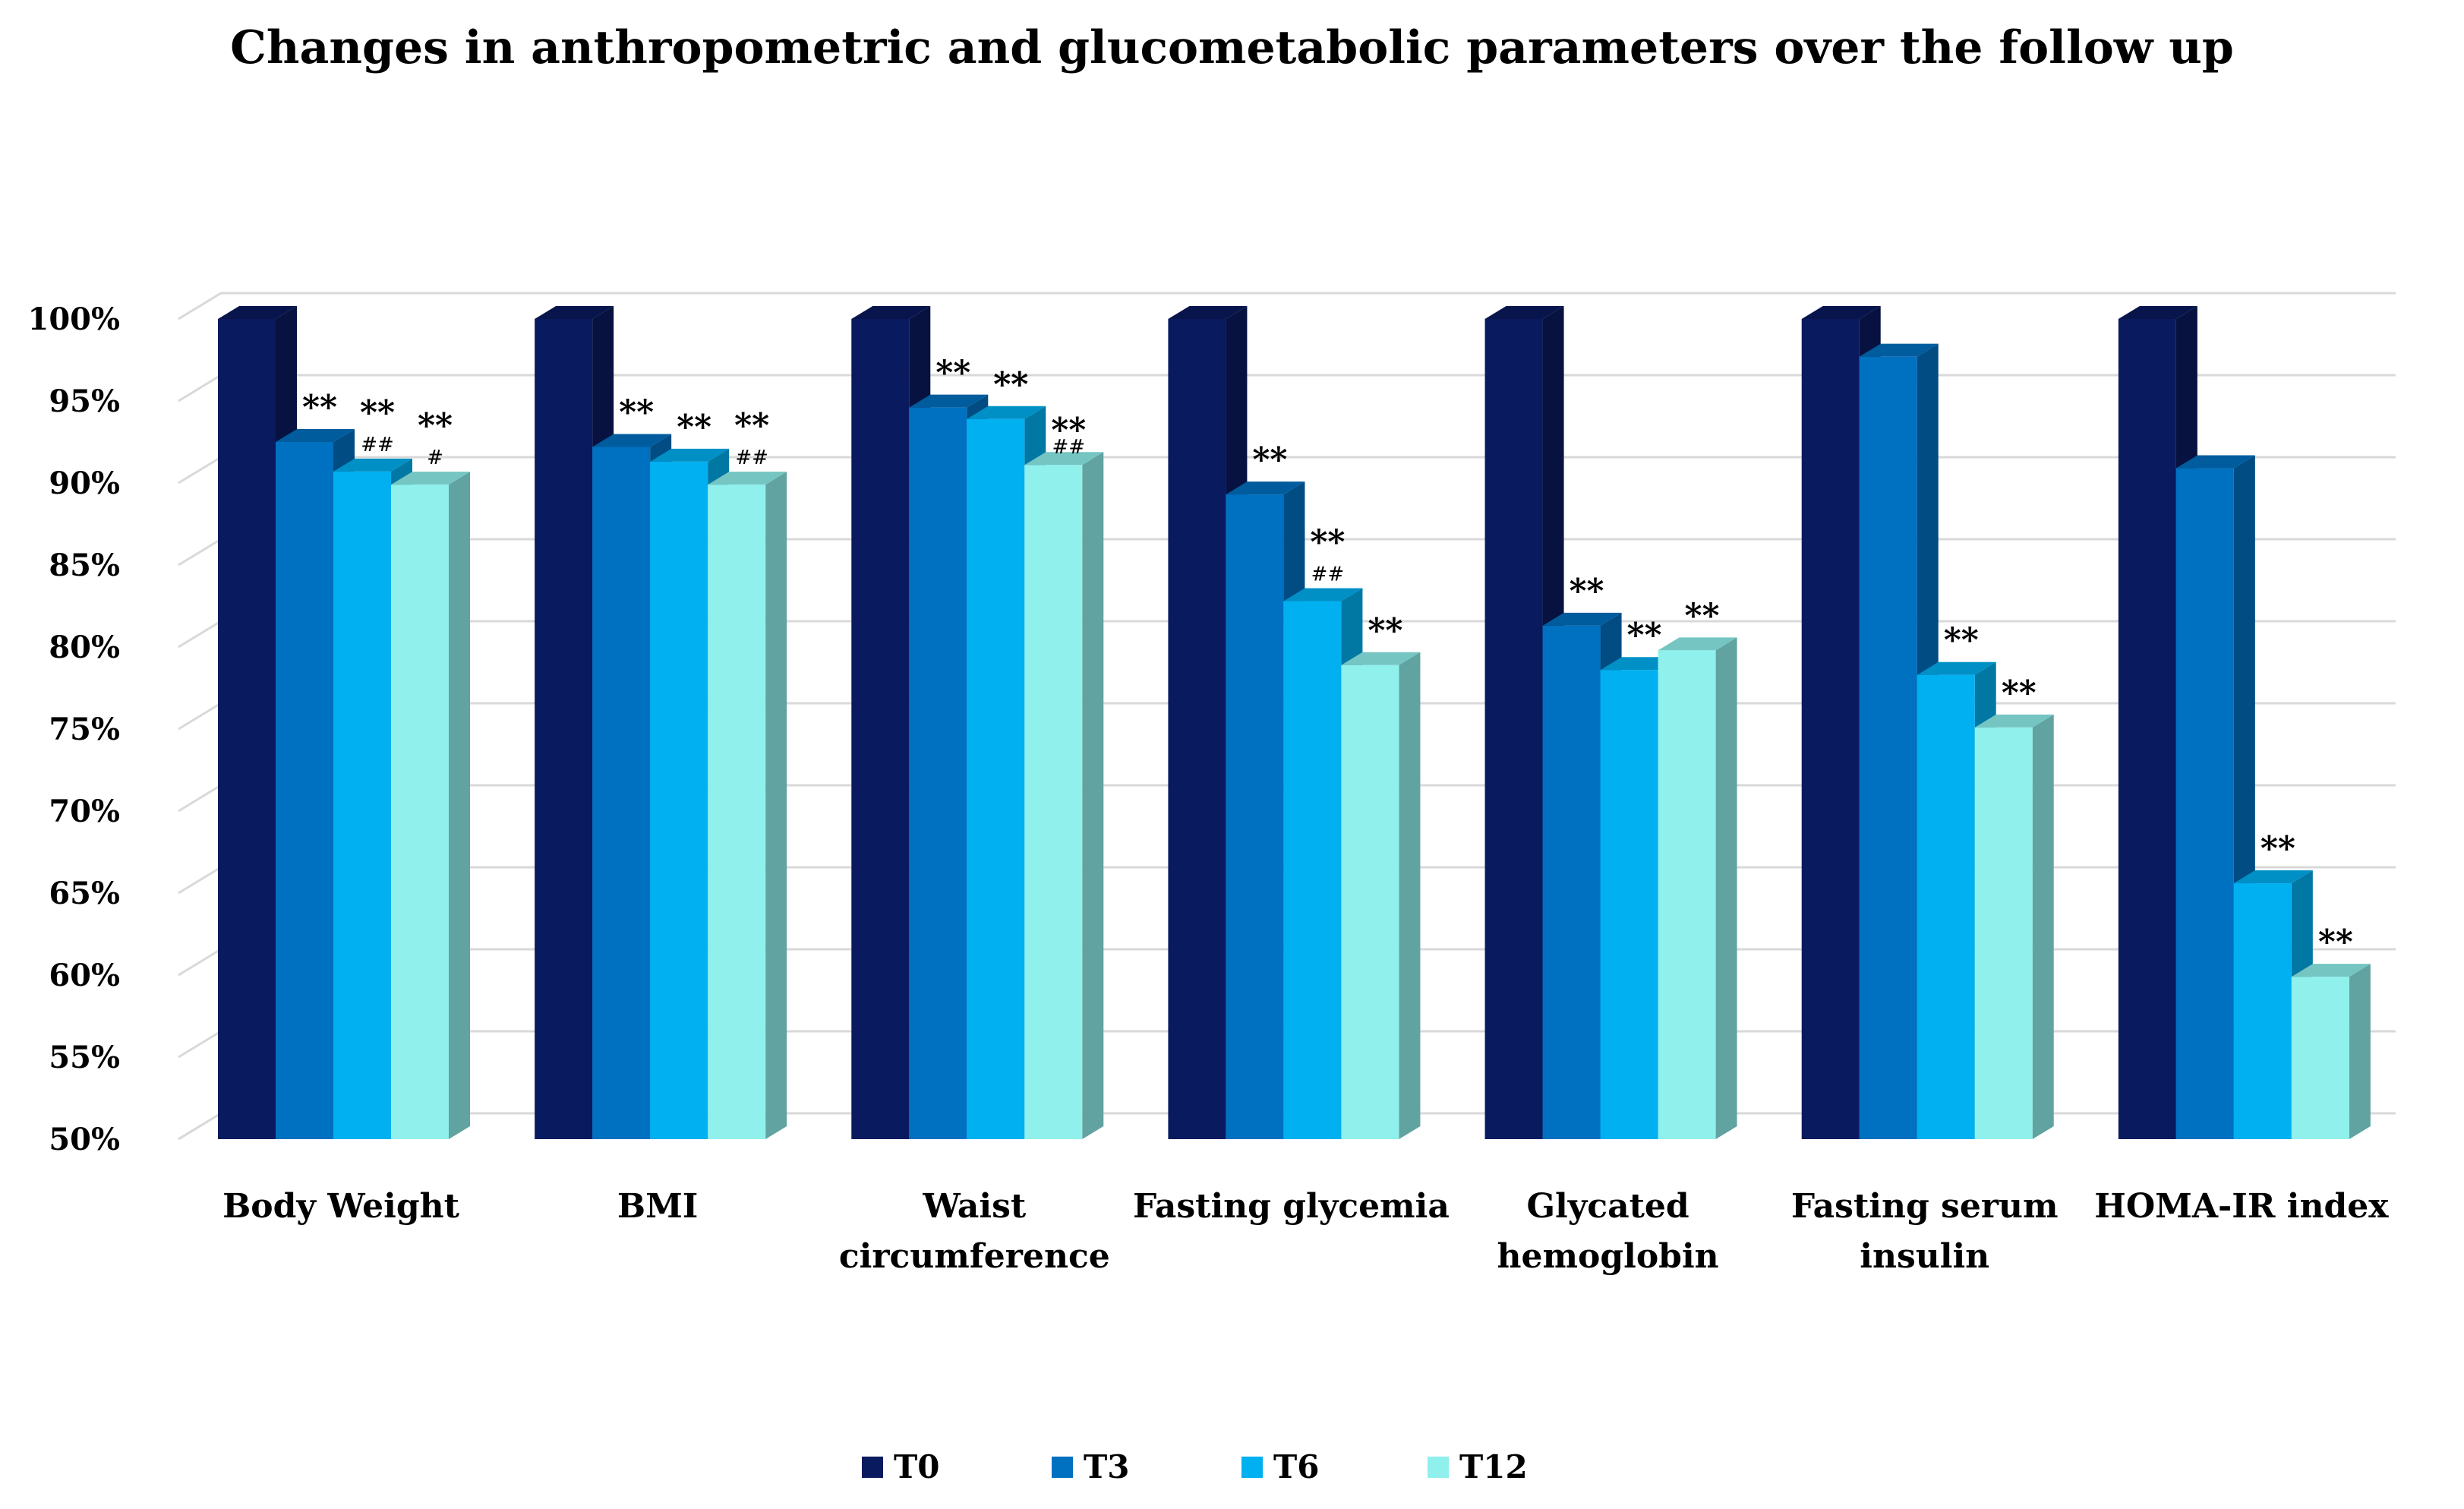  I want to click on legend-label: T0, so click(916, 1466).